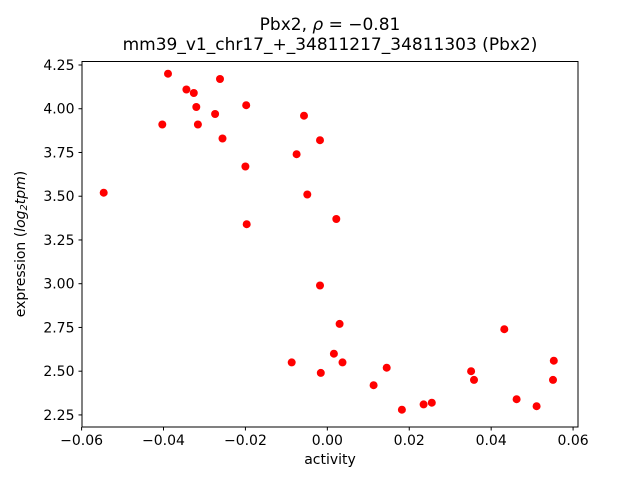 Image resolution: width=640 pixels, height=480 pixels. I want to click on y-tick-label: 3.75, so click(58, 153).